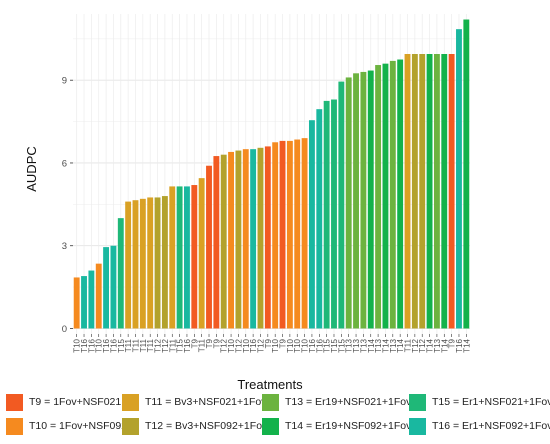 The height and width of the screenshot is (444, 550). I want to click on legend-item: T11 = Bv3+NSF021+1Fov, so click(194, 402).